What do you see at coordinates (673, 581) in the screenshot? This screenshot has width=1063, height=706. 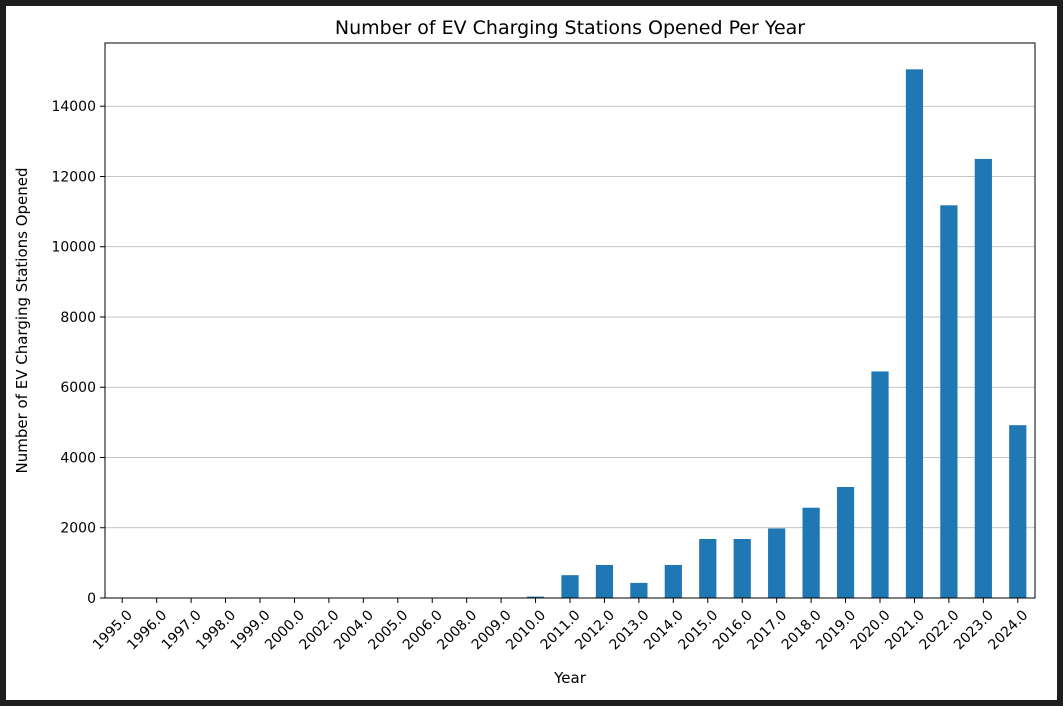 I see `bar-2014.0` at bounding box center [673, 581].